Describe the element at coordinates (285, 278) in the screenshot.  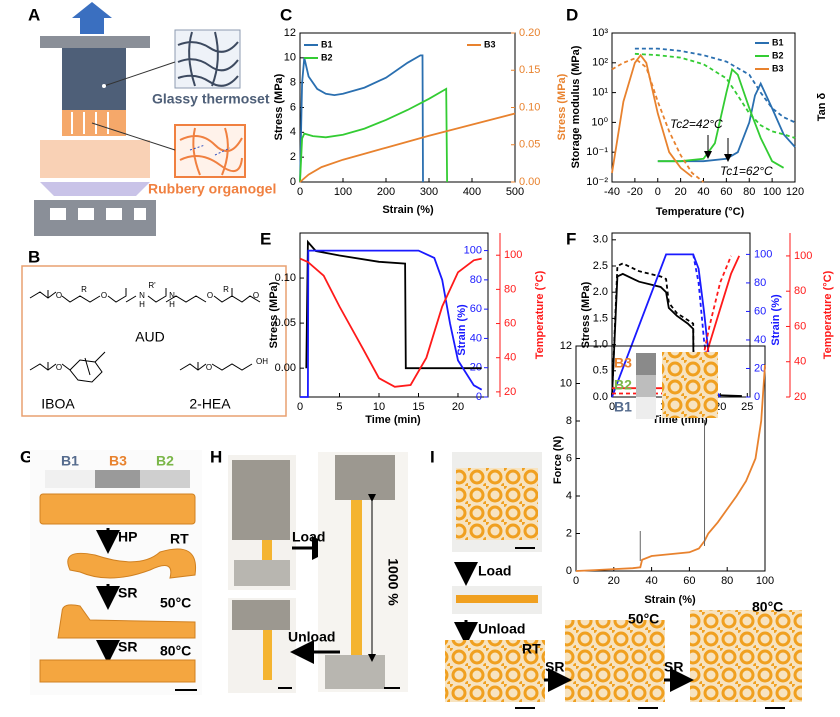
I see `y-tick-label: 0.10` at that location.